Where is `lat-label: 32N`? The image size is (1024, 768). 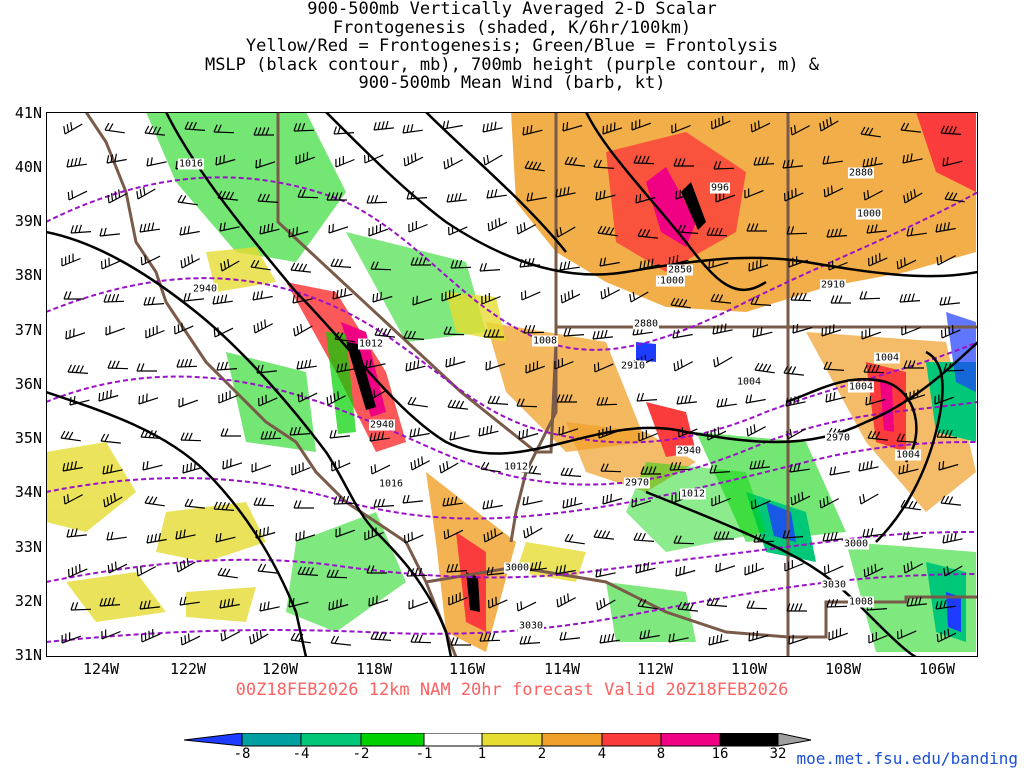 lat-label: 32N is located at coordinates (28, 601).